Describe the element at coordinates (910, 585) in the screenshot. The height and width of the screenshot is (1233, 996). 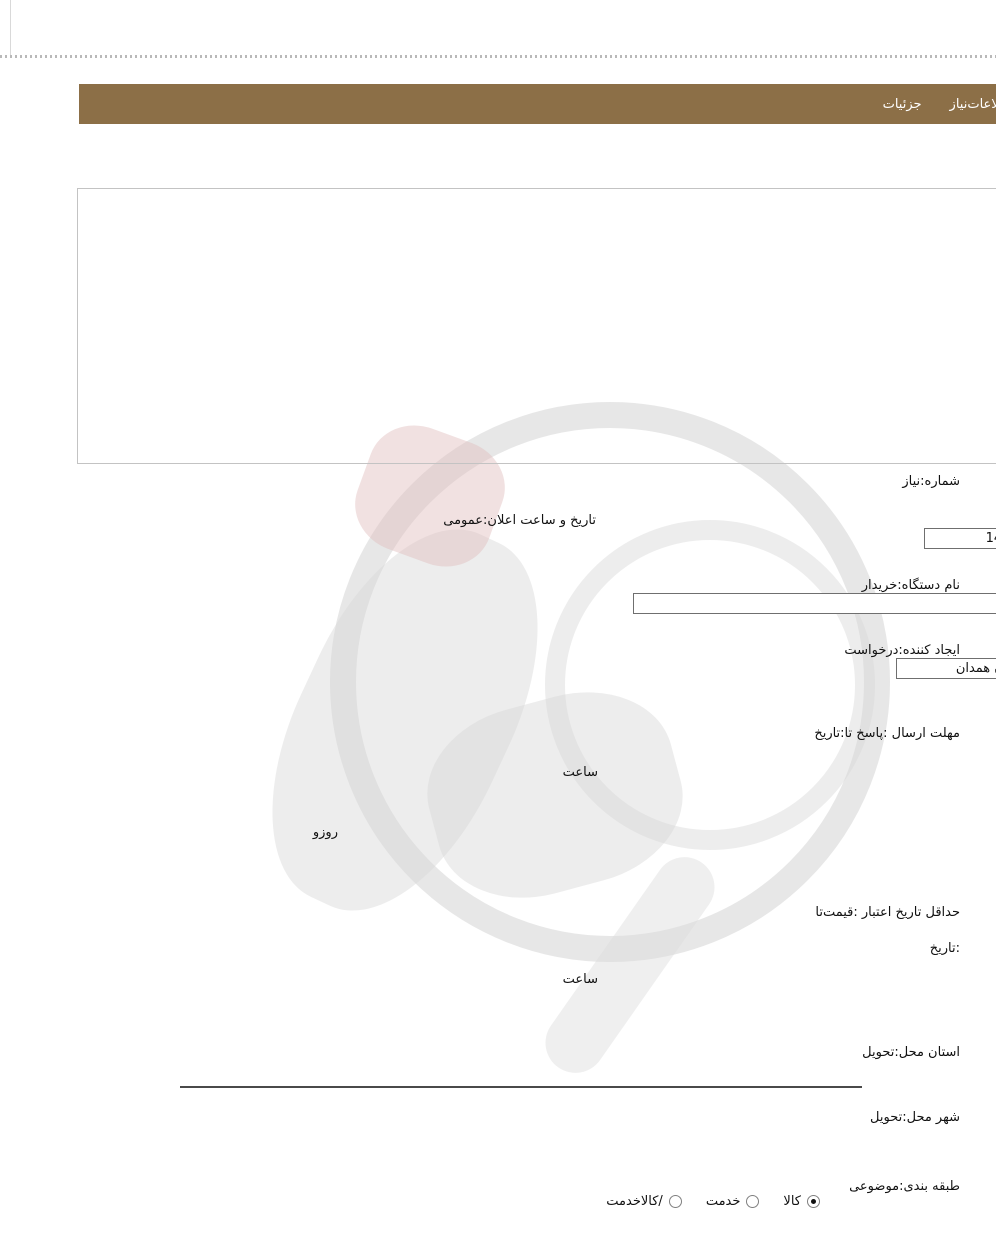
I see `buyer-org-label: نام دستگاه:خریدار` at that location.